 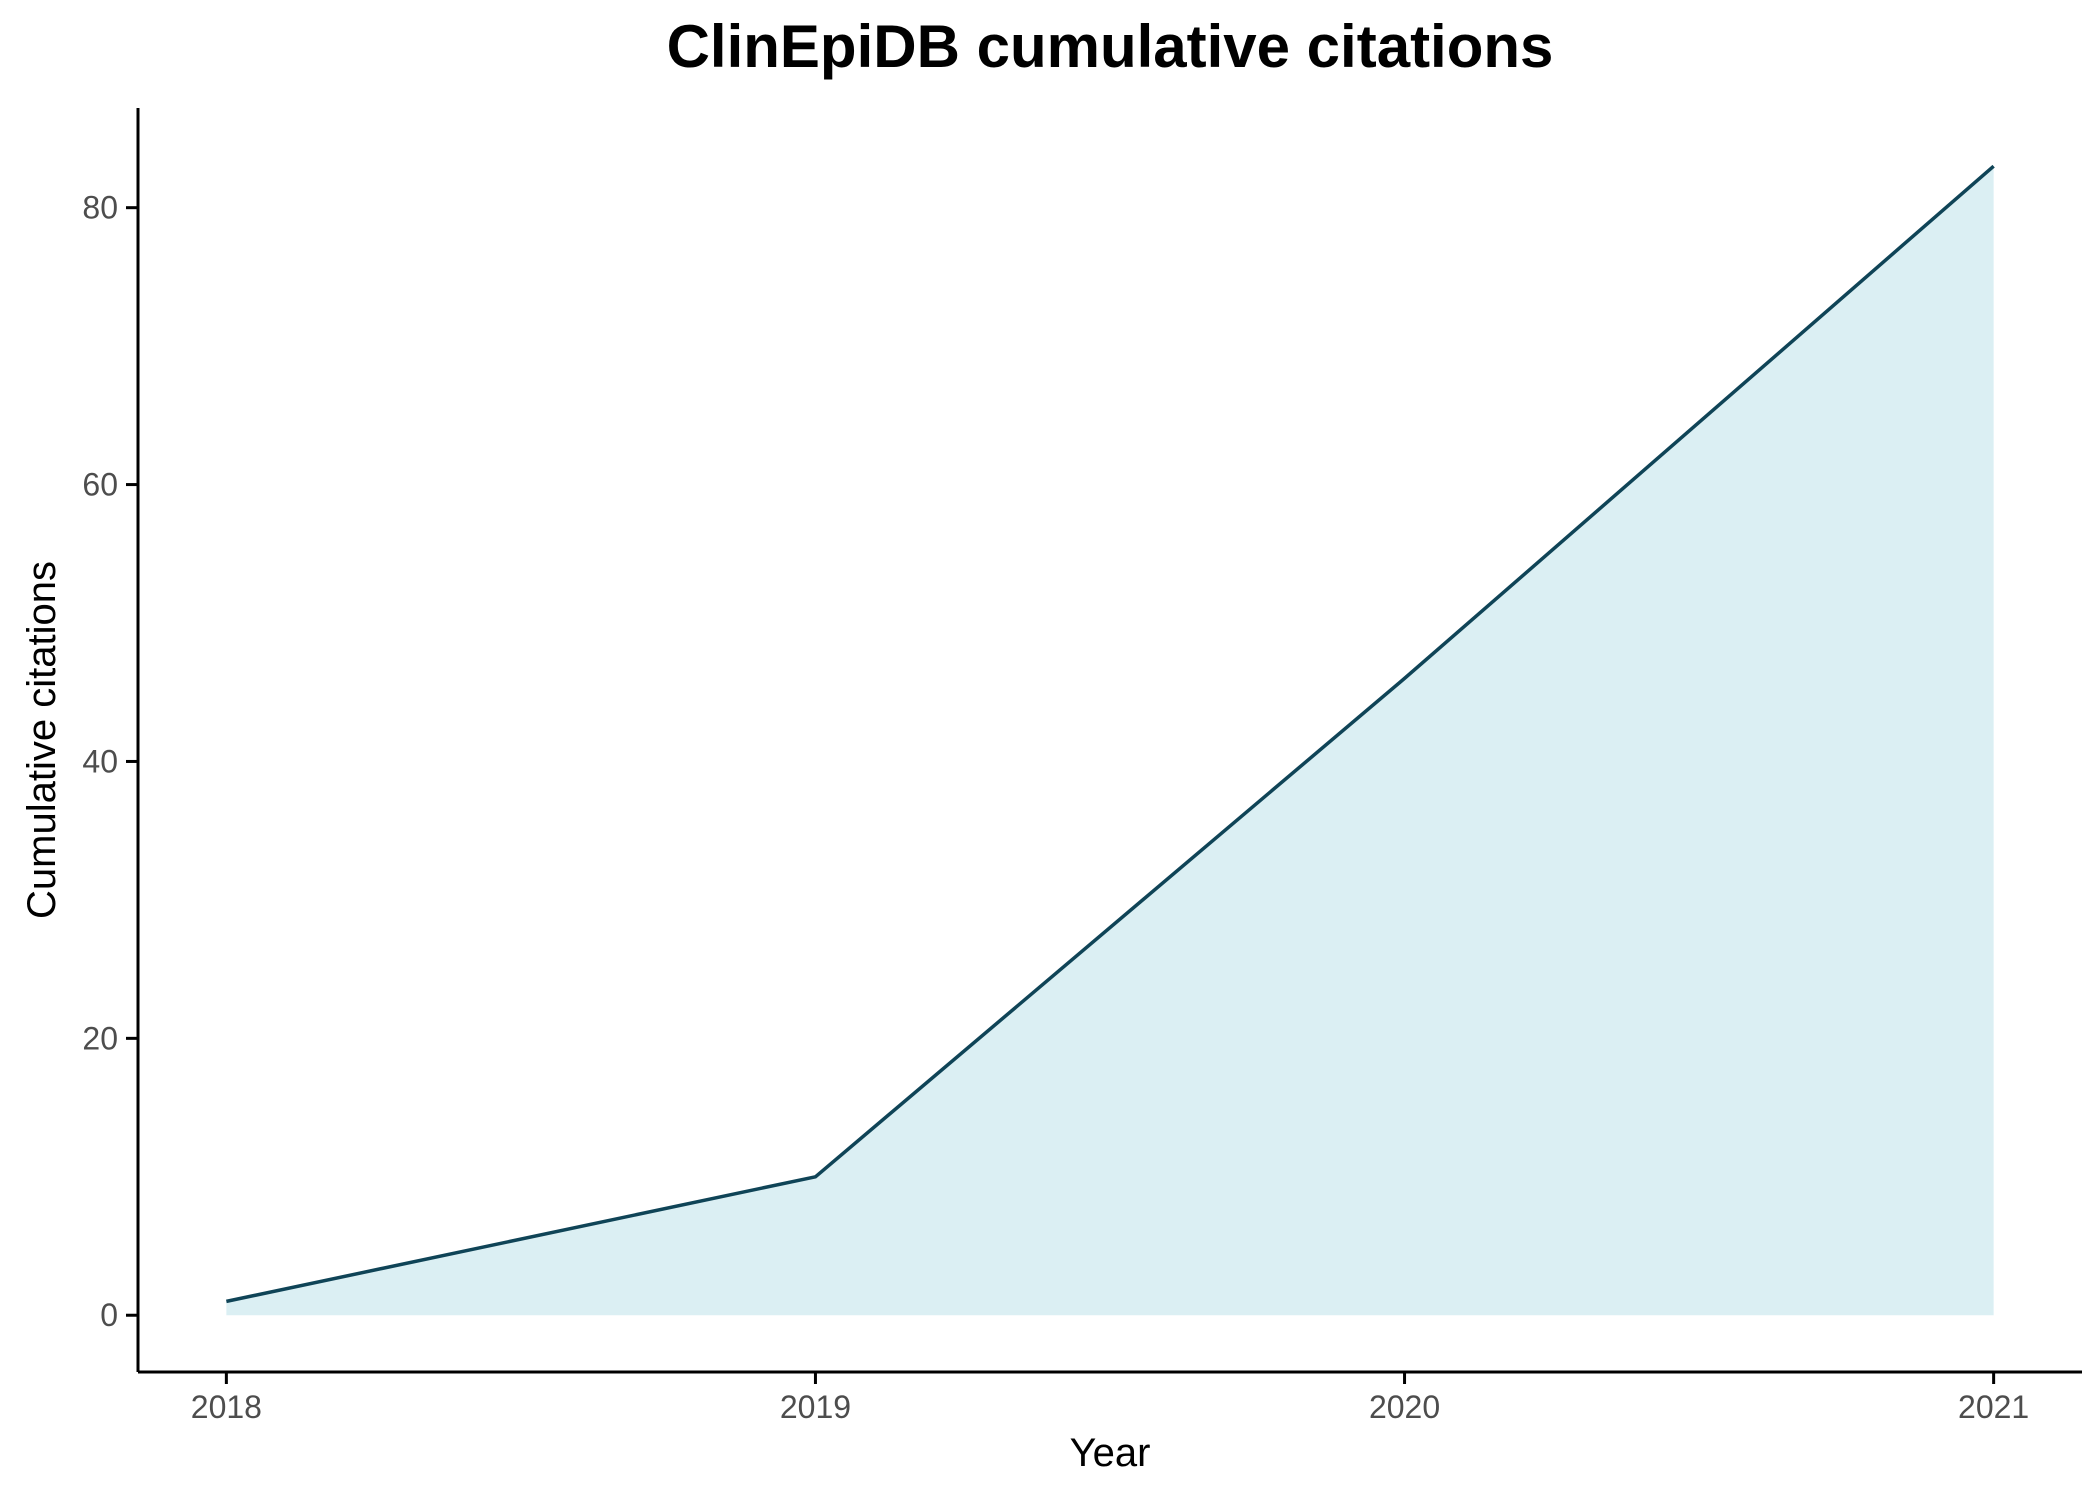 What do you see at coordinates (1110, 1453) in the screenshot?
I see `x-axis-title: Year` at bounding box center [1110, 1453].